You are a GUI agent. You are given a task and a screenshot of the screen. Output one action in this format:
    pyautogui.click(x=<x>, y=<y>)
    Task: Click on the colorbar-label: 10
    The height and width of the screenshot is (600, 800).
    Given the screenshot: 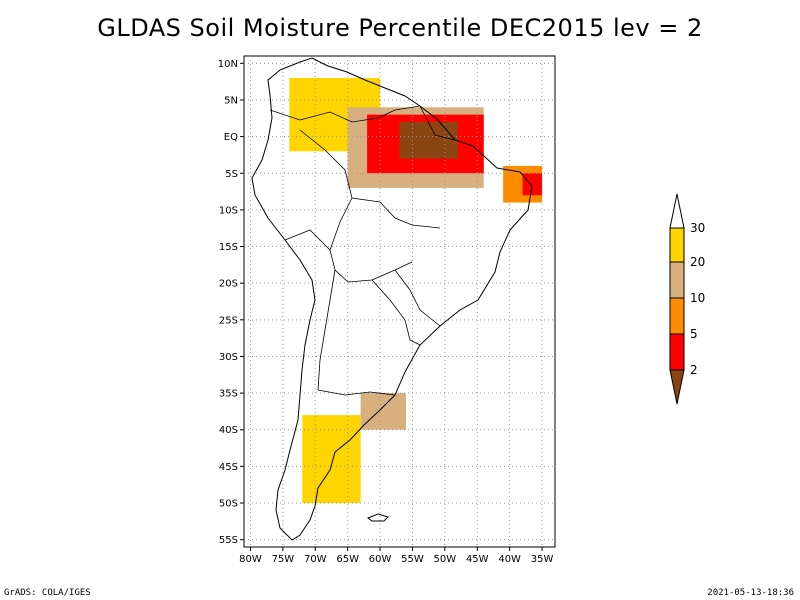 What is the action you would take?
    pyautogui.click(x=697, y=298)
    